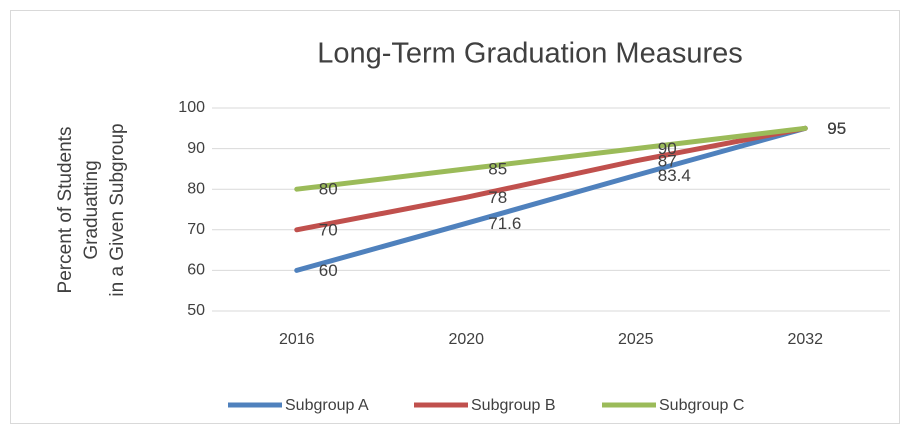  I want to click on y-tick-label: 100, so click(191, 107).